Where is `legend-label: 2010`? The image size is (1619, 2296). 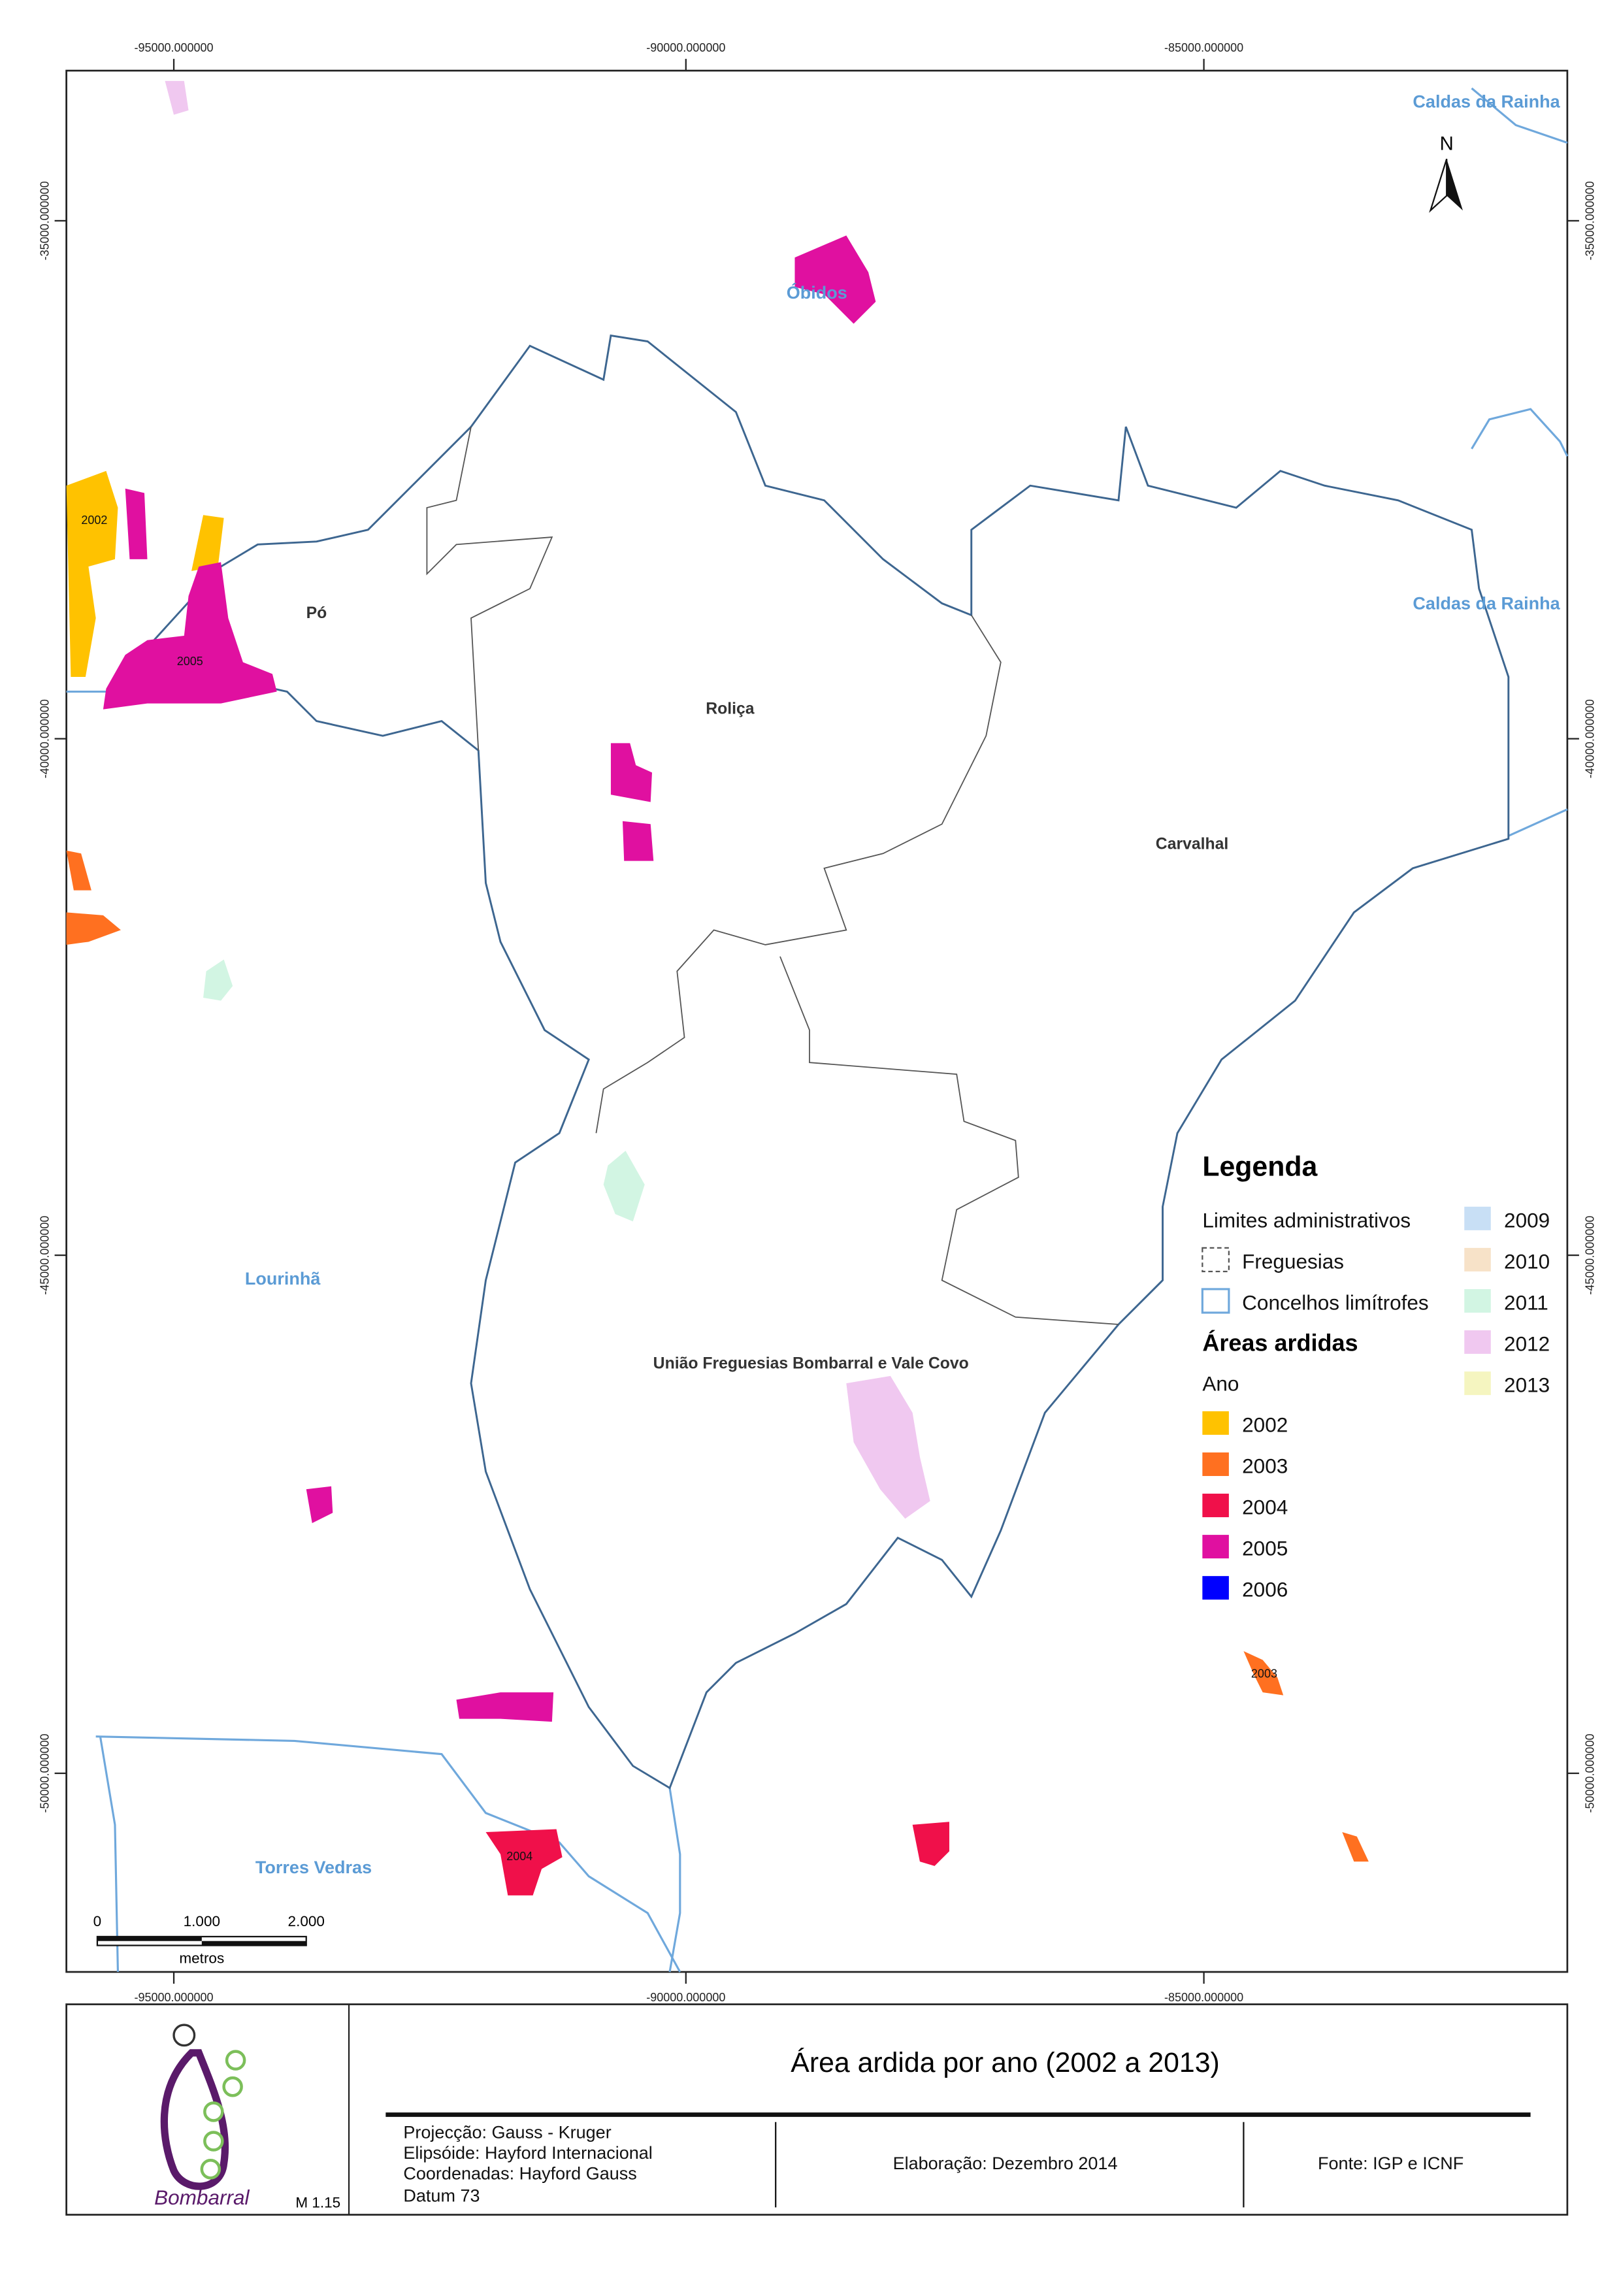 legend-label: 2010 is located at coordinates (1527, 1261).